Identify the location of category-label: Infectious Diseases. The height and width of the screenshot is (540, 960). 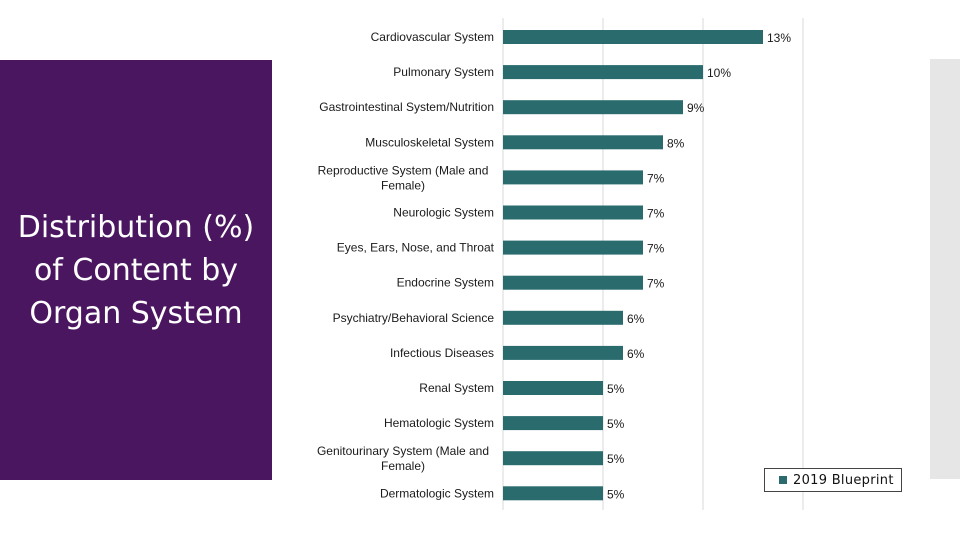
(442, 353).